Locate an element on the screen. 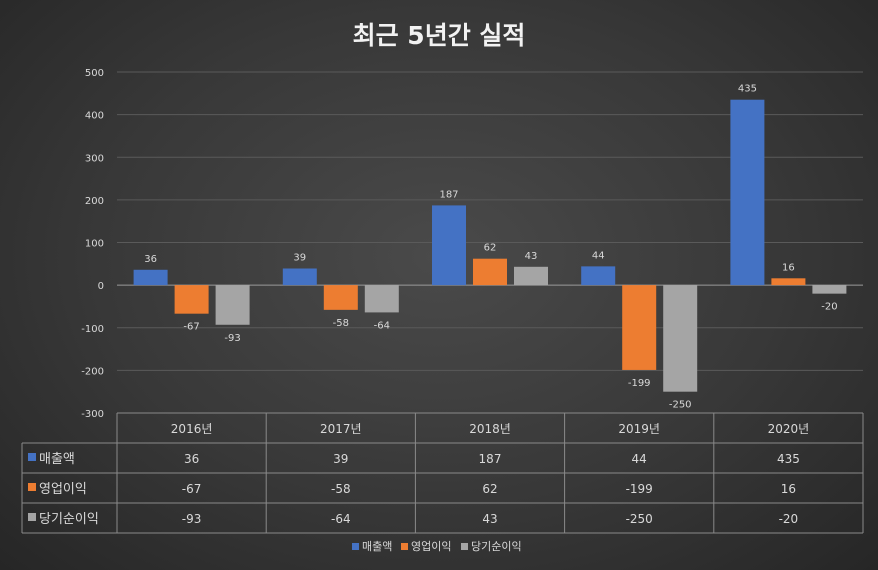  data-label: 36 is located at coordinates (150, 259).